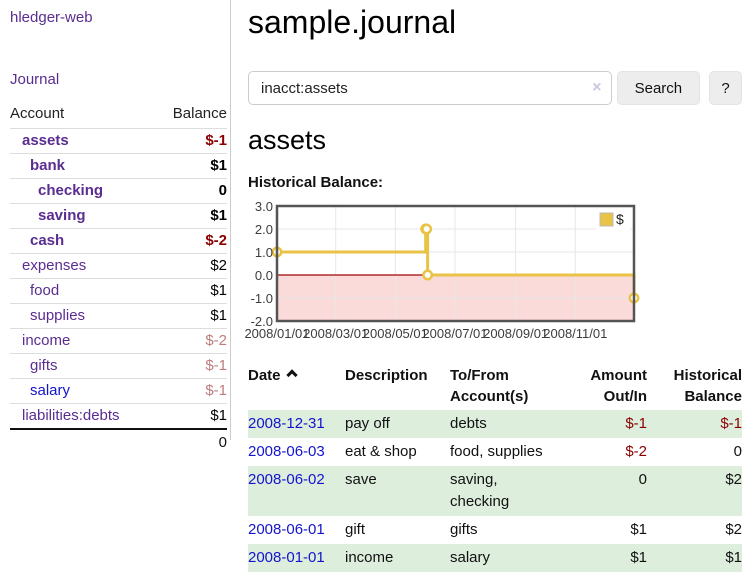 The image size is (742, 582). I want to click on account-link: food, so click(45, 290).